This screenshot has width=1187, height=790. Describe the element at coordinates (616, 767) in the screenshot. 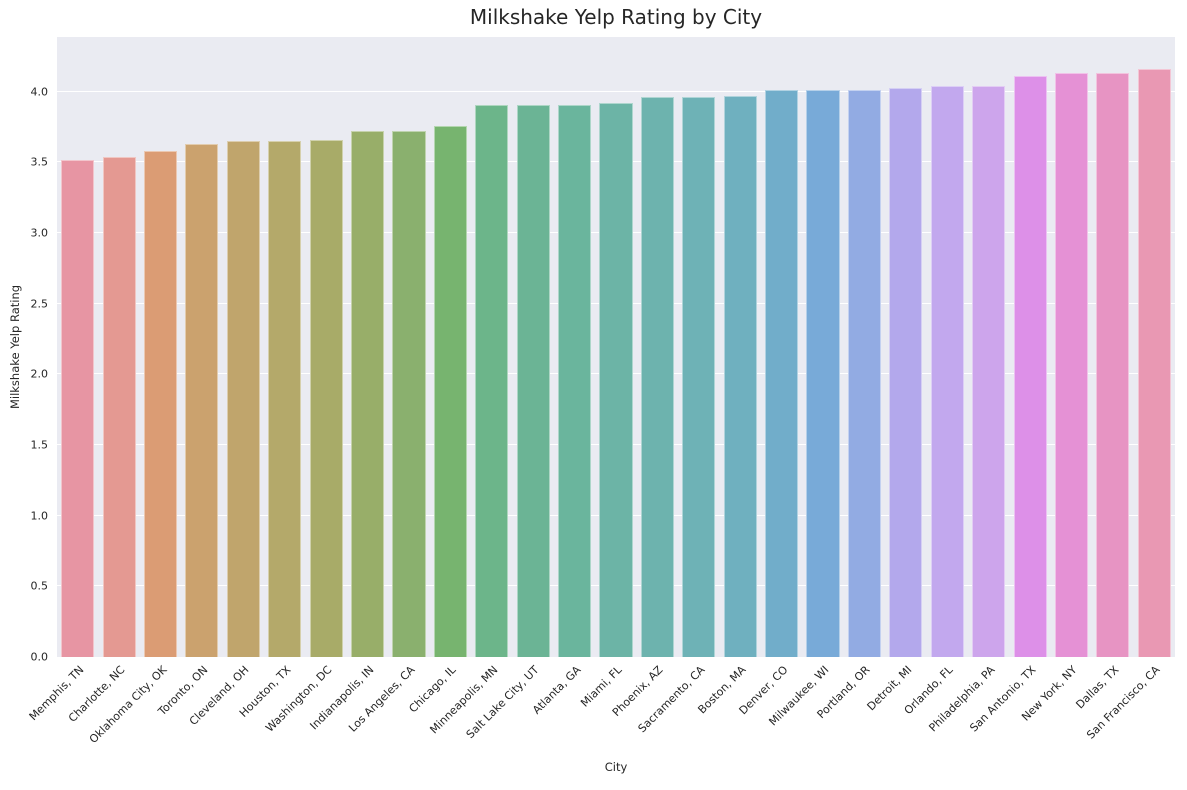

I see `x-axis-label: City` at that location.